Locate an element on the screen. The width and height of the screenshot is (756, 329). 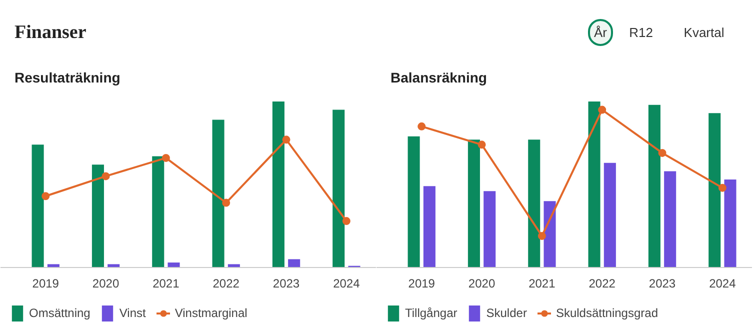
legend-label: Omsättning is located at coordinates (59, 313).